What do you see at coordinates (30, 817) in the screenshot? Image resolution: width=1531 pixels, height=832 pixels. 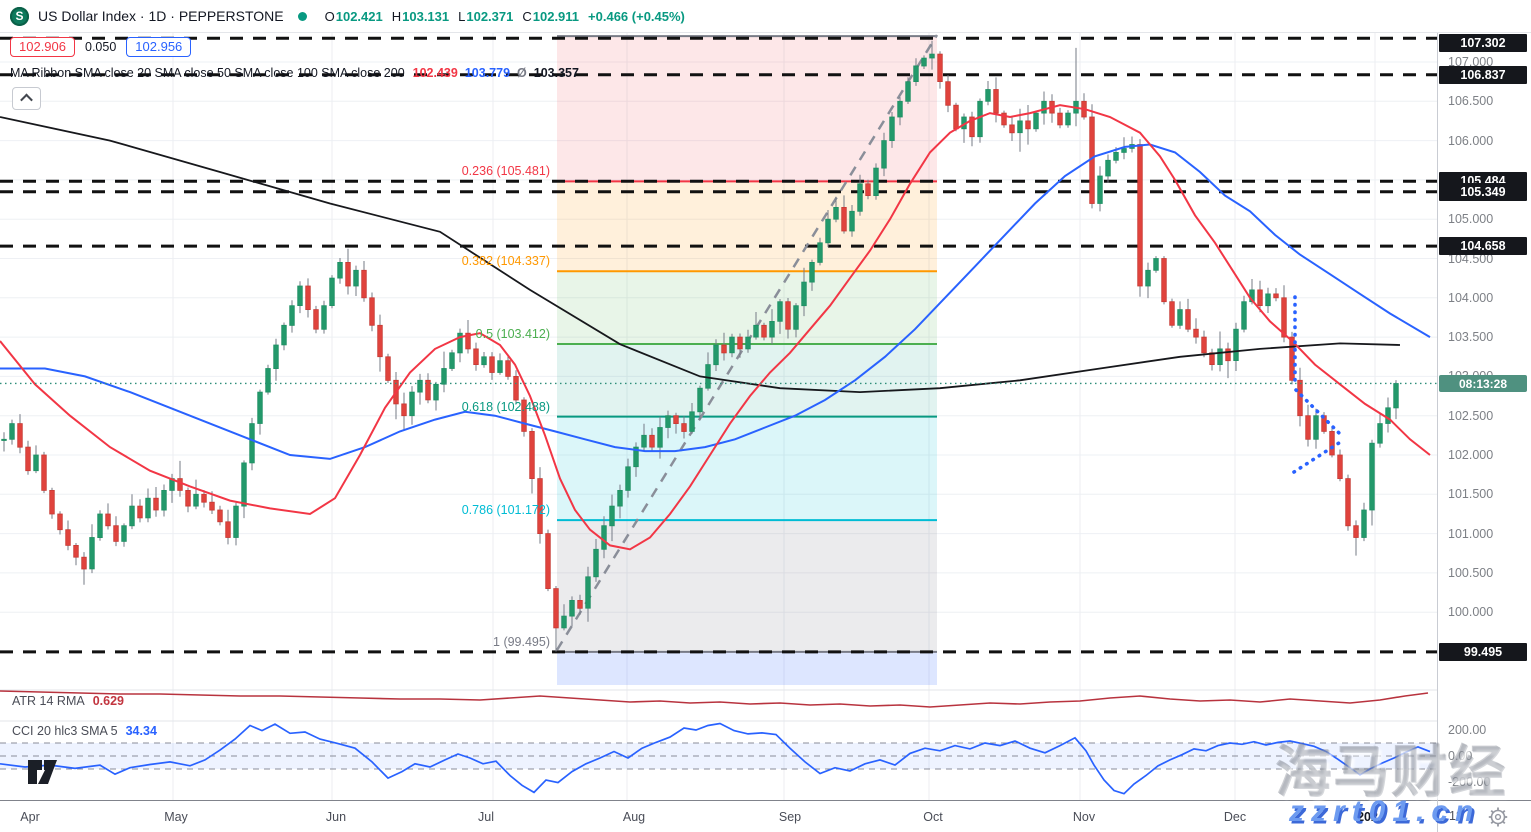 I see `time-tick-Apr: Apr` at bounding box center [30, 817].